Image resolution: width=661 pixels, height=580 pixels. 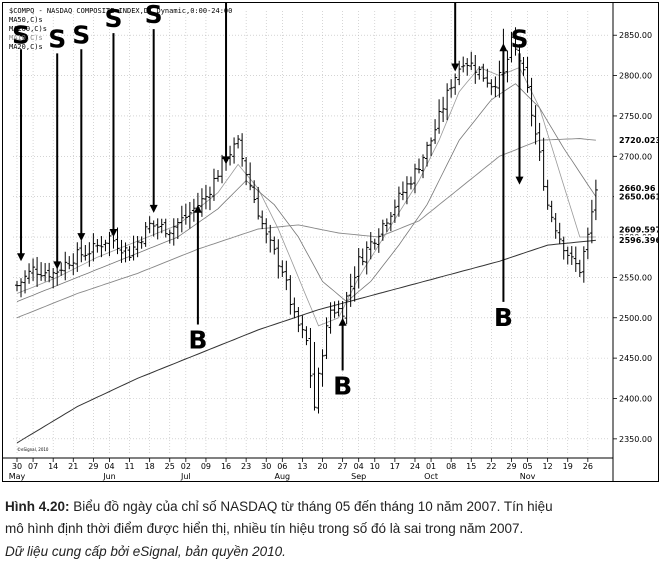 What do you see at coordinates (17, 466) in the screenshot?
I see `x-tick-label: 30` at bounding box center [17, 466].